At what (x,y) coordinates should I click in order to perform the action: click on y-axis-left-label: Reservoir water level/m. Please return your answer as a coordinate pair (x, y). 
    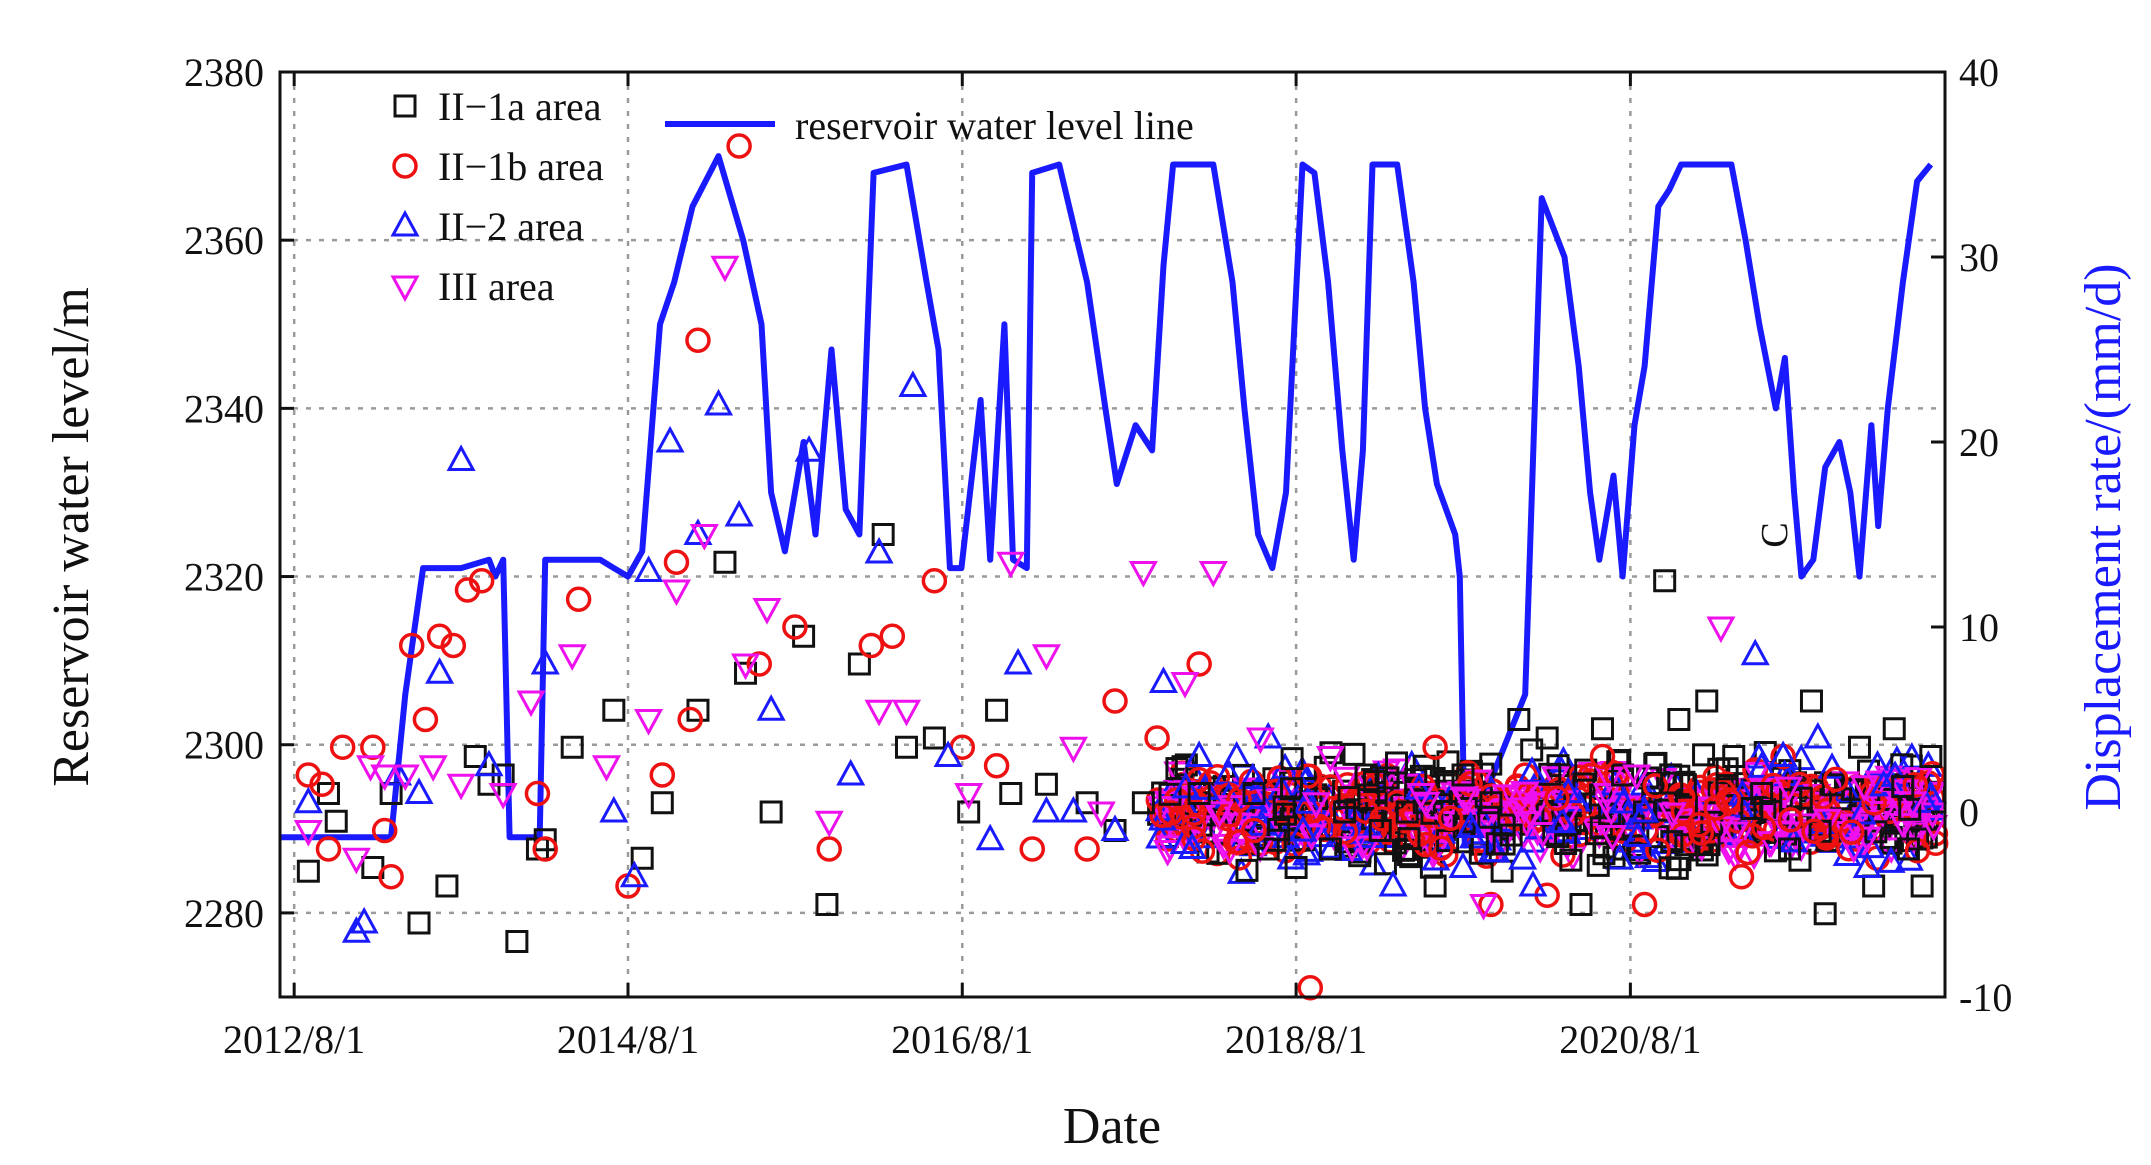
    Looking at the image, I should click on (71, 537).